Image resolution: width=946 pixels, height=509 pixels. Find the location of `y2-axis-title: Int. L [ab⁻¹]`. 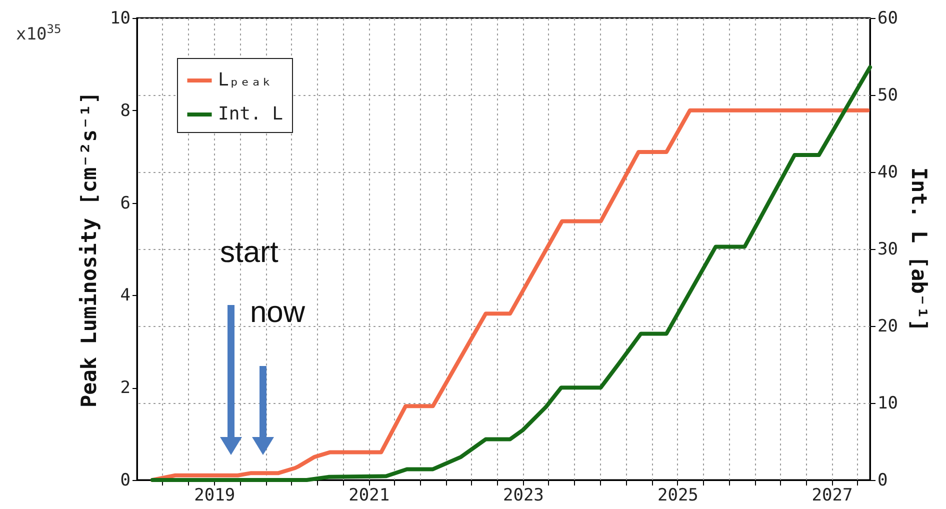

y2-axis-title: Int. L [ab⁻¹] is located at coordinates (918, 249).